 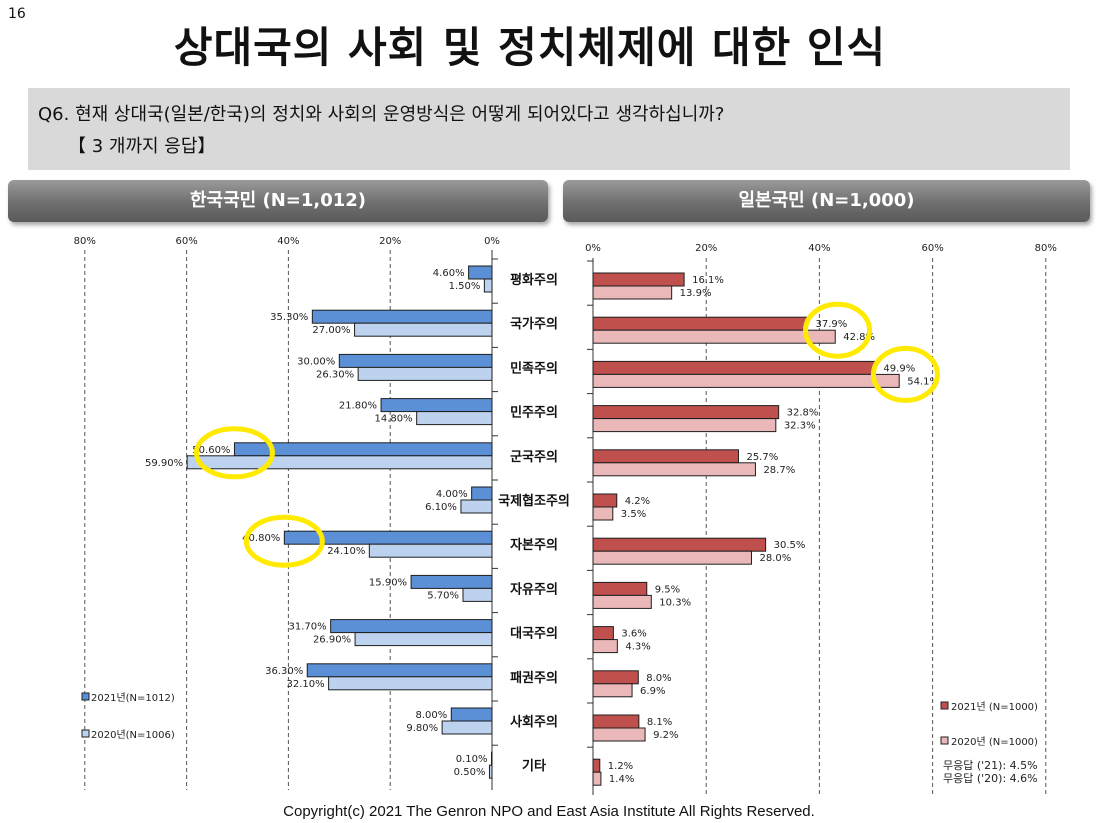 I want to click on data-label-korea: 8.00%, so click(x=431, y=715).